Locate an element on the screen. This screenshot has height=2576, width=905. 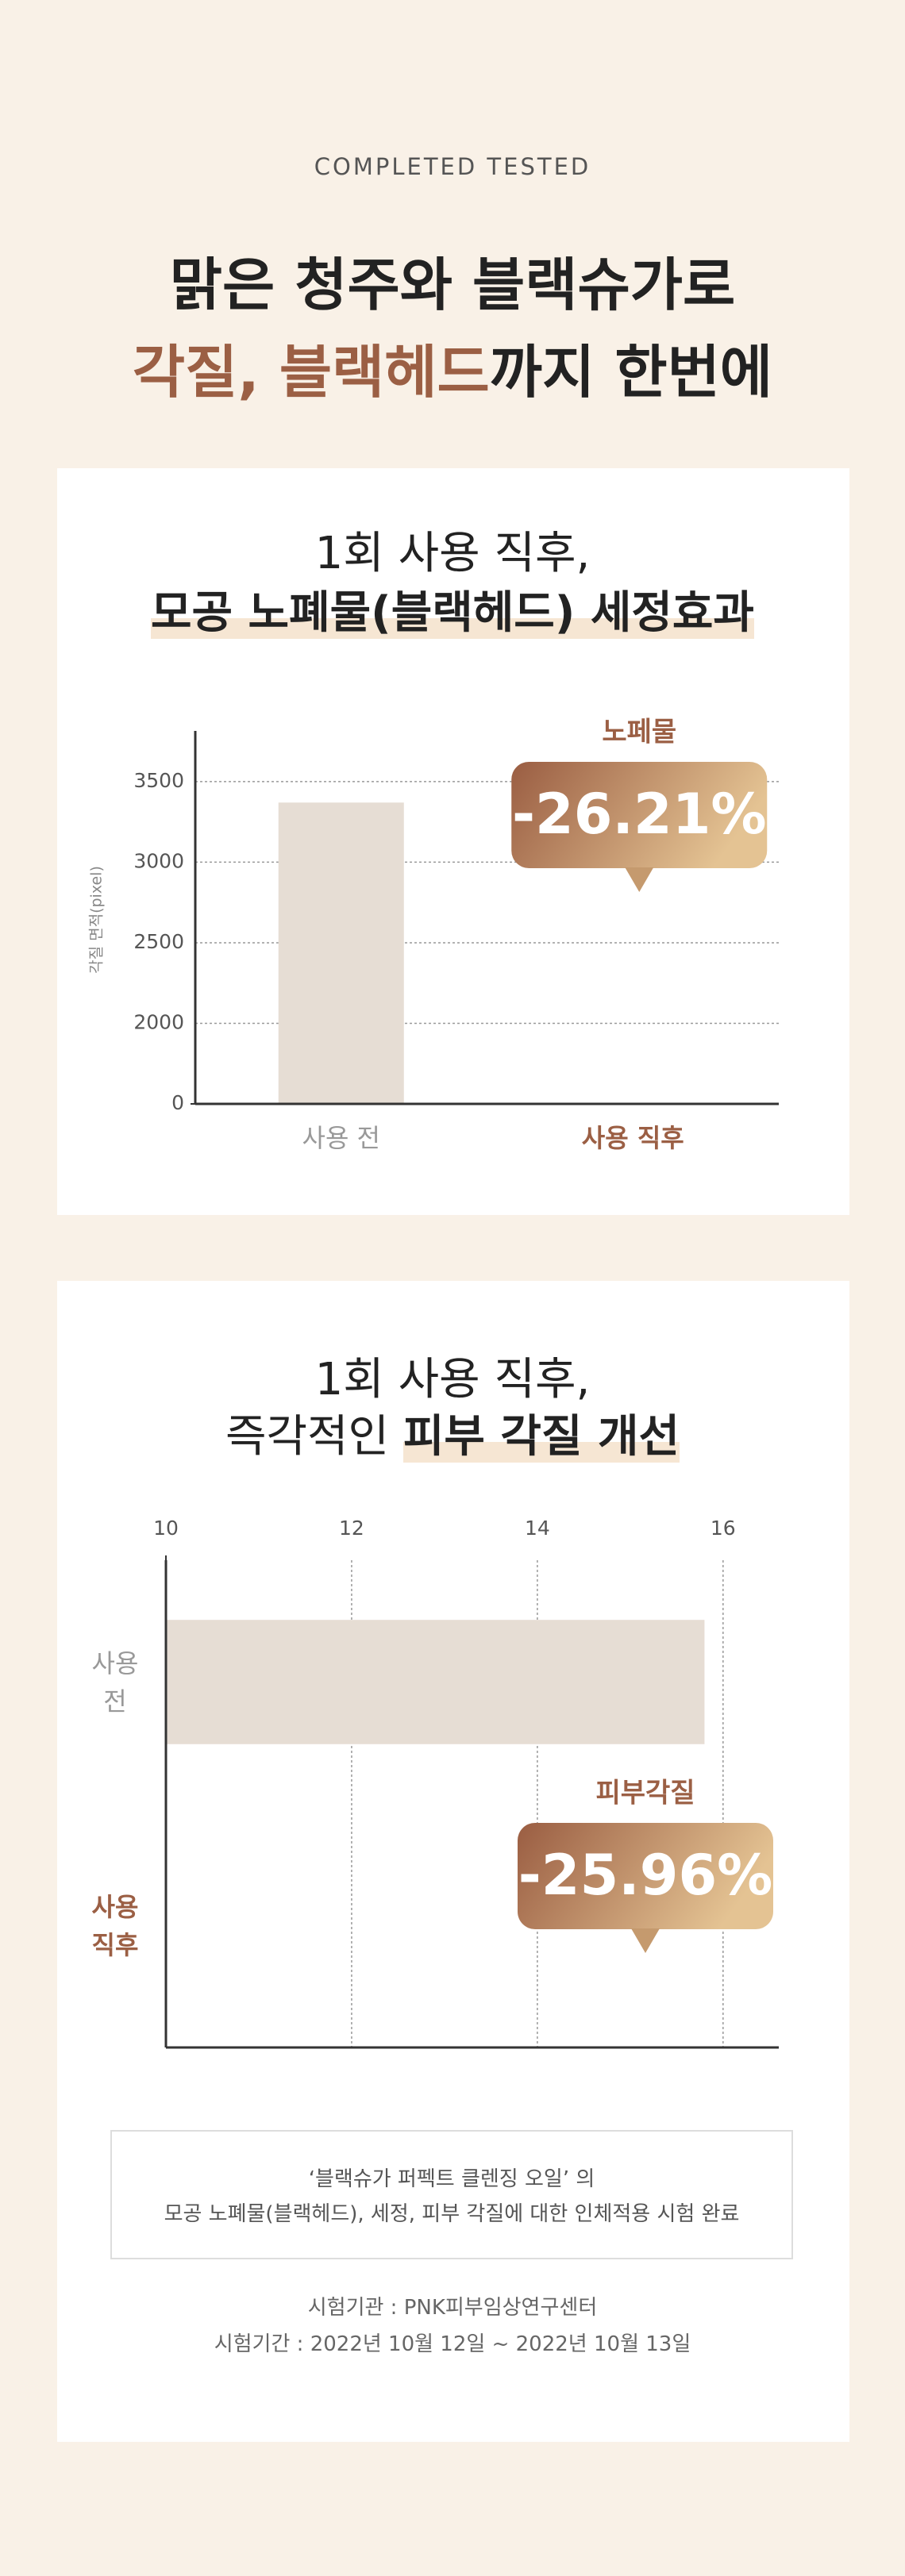
callout-value: -25.96% is located at coordinates (645, 1875).